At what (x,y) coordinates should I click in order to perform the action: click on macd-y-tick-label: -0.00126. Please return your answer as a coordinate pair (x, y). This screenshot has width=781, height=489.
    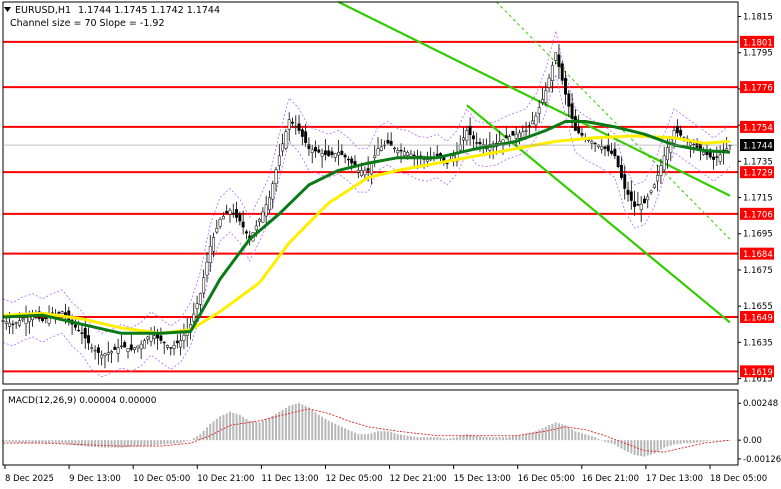
    Looking at the image, I should click on (762, 460).